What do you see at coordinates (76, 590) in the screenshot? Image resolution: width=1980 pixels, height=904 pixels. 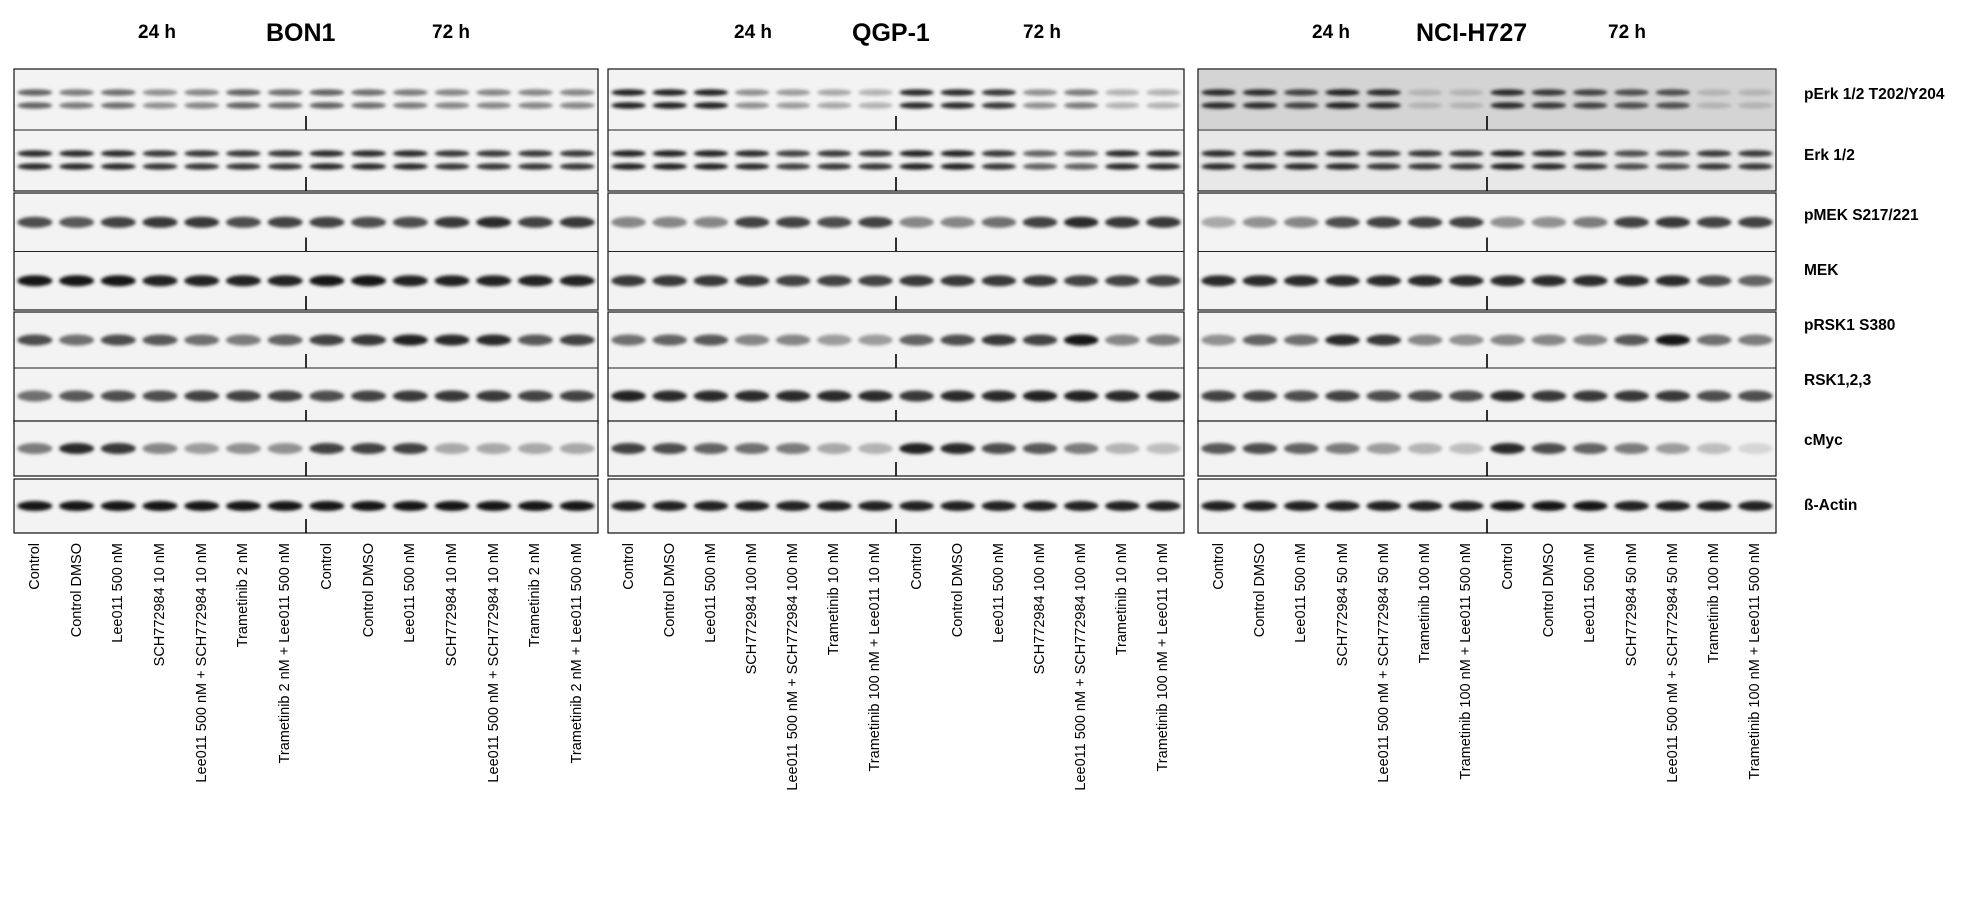 I see `lane-label: Control DMSO` at bounding box center [76, 590].